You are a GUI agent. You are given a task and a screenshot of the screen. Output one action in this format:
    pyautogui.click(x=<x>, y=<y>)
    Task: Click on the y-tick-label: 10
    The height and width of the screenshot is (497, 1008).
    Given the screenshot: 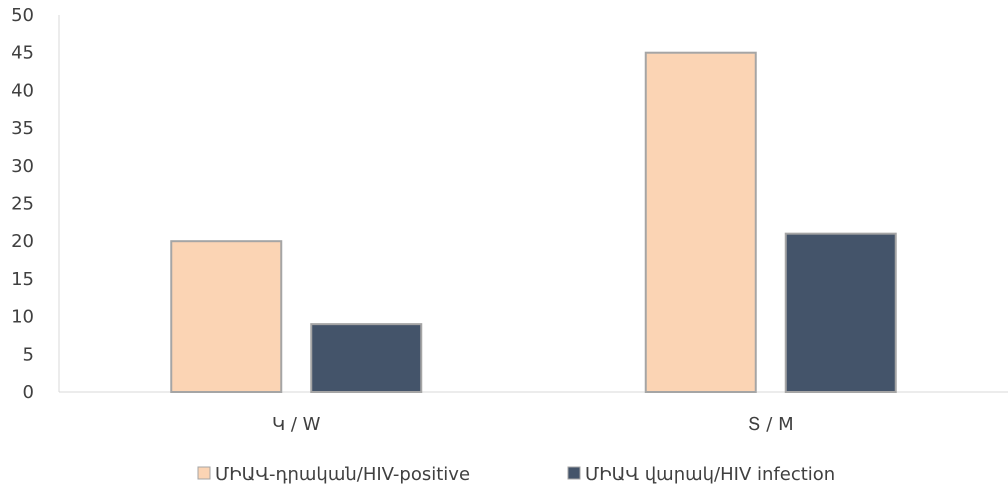 What is the action you would take?
    pyautogui.click(x=22, y=317)
    